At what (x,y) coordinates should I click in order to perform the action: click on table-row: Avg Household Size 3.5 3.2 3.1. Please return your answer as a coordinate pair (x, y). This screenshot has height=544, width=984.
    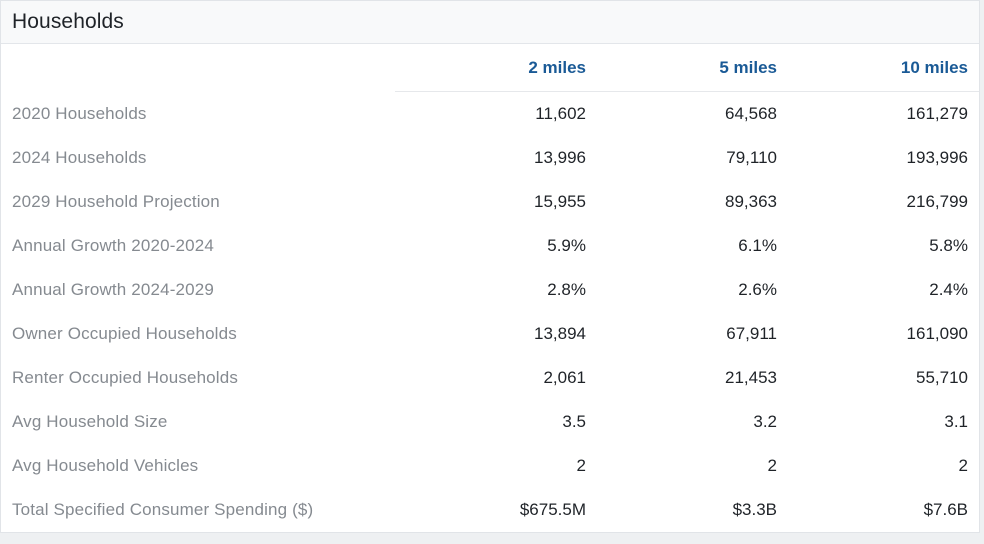
    Looking at the image, I should click on (490, 422).